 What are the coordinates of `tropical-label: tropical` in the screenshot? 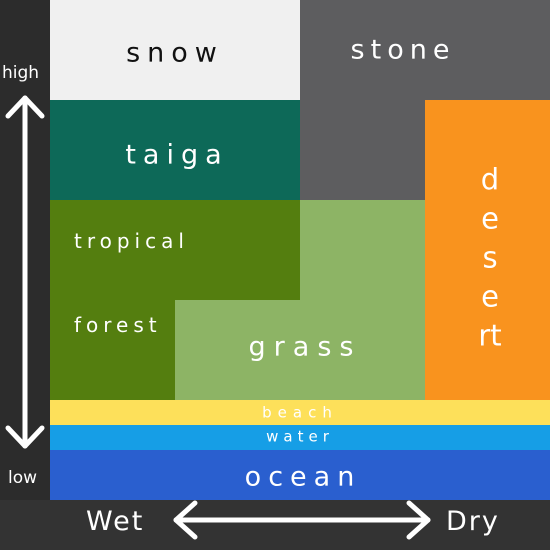 It's located at (131, 241).